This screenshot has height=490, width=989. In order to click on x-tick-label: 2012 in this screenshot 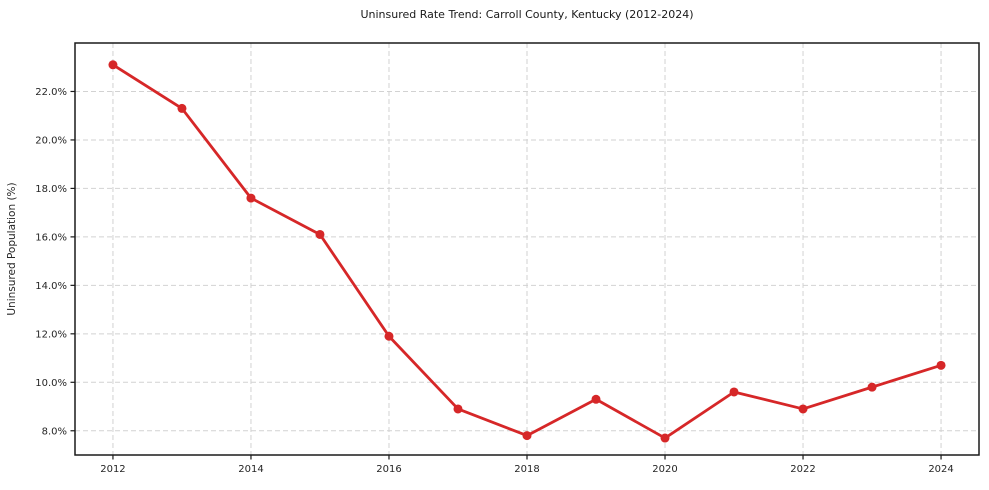, I will do `click(112, 469)`.